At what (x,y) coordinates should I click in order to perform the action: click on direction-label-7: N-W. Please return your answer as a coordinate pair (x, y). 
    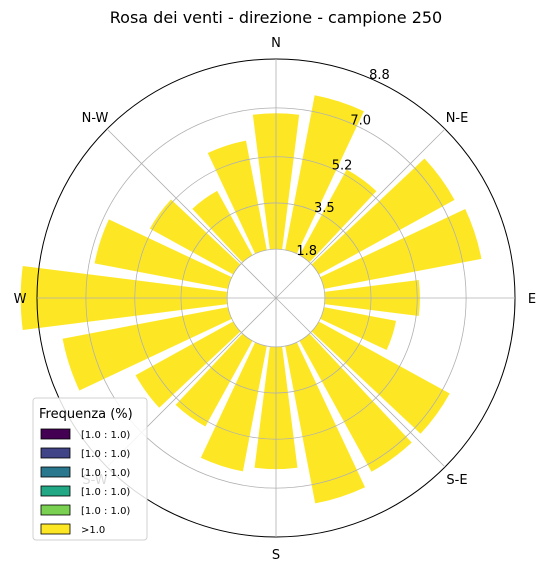
    Looking at the image, I should click on (95, 118).